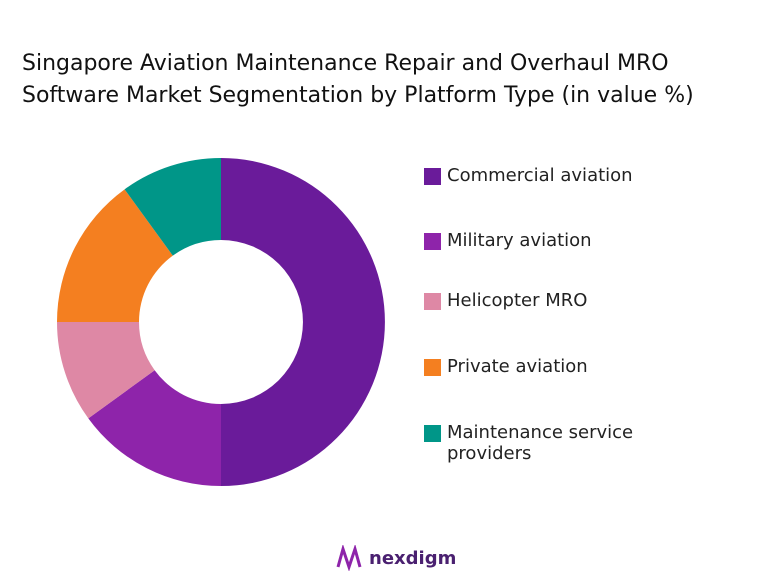  I want to click on legend-item: Maintenance service providers, so click(554, 443).